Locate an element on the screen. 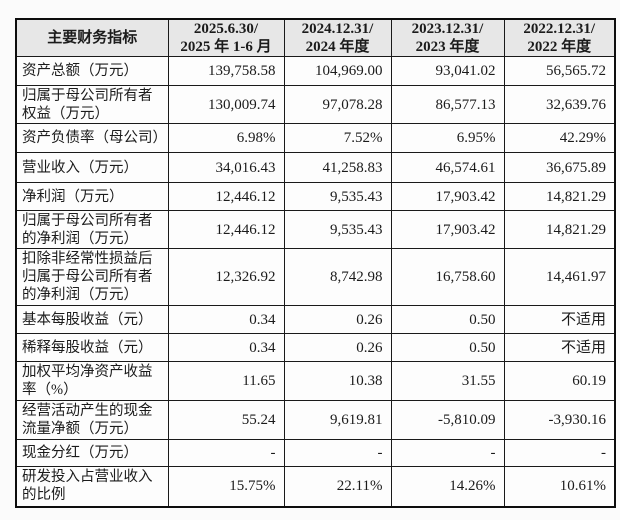 This screenshot has height=520, width=620. header-cell-period-2023: 2023.12.31/ 2023 年度 is located at coordinates (447, 37).